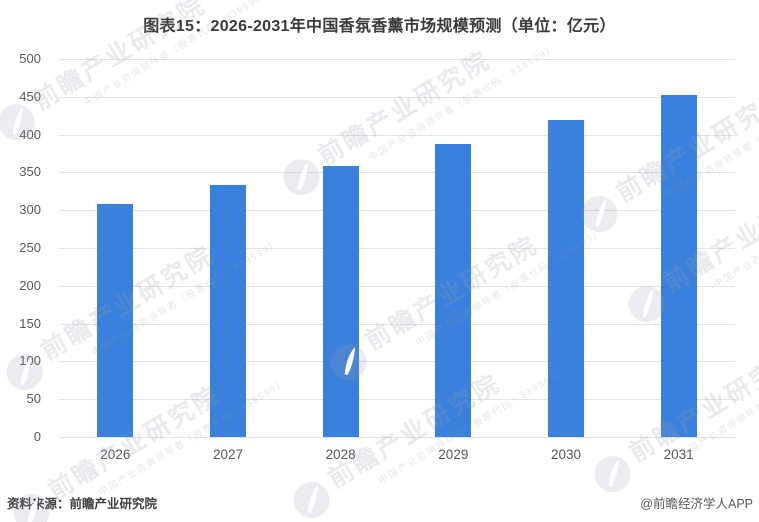 This screenshot has height=522, width=759. What do you see at coordinates (115, 454) in the screenshot?
I see `x-tick-label: 2026` at bounding box center [115, 454].